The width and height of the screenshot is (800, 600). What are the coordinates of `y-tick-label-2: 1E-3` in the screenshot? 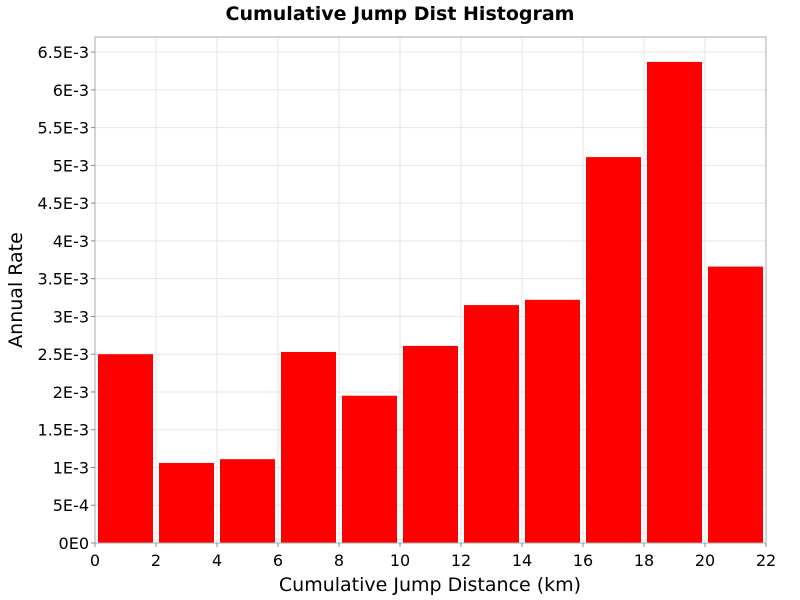 It's located at (71, 467).